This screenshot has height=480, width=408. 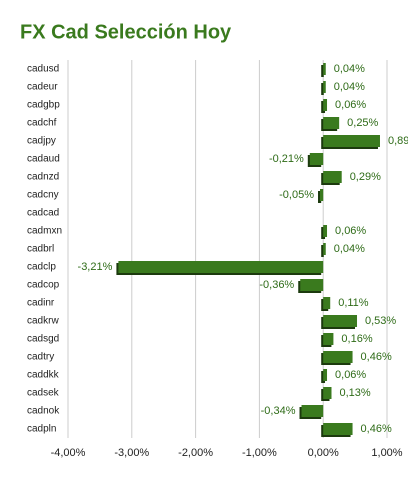 I want to click on y-tick-label: cadkrw, so click(x=43, y=321).